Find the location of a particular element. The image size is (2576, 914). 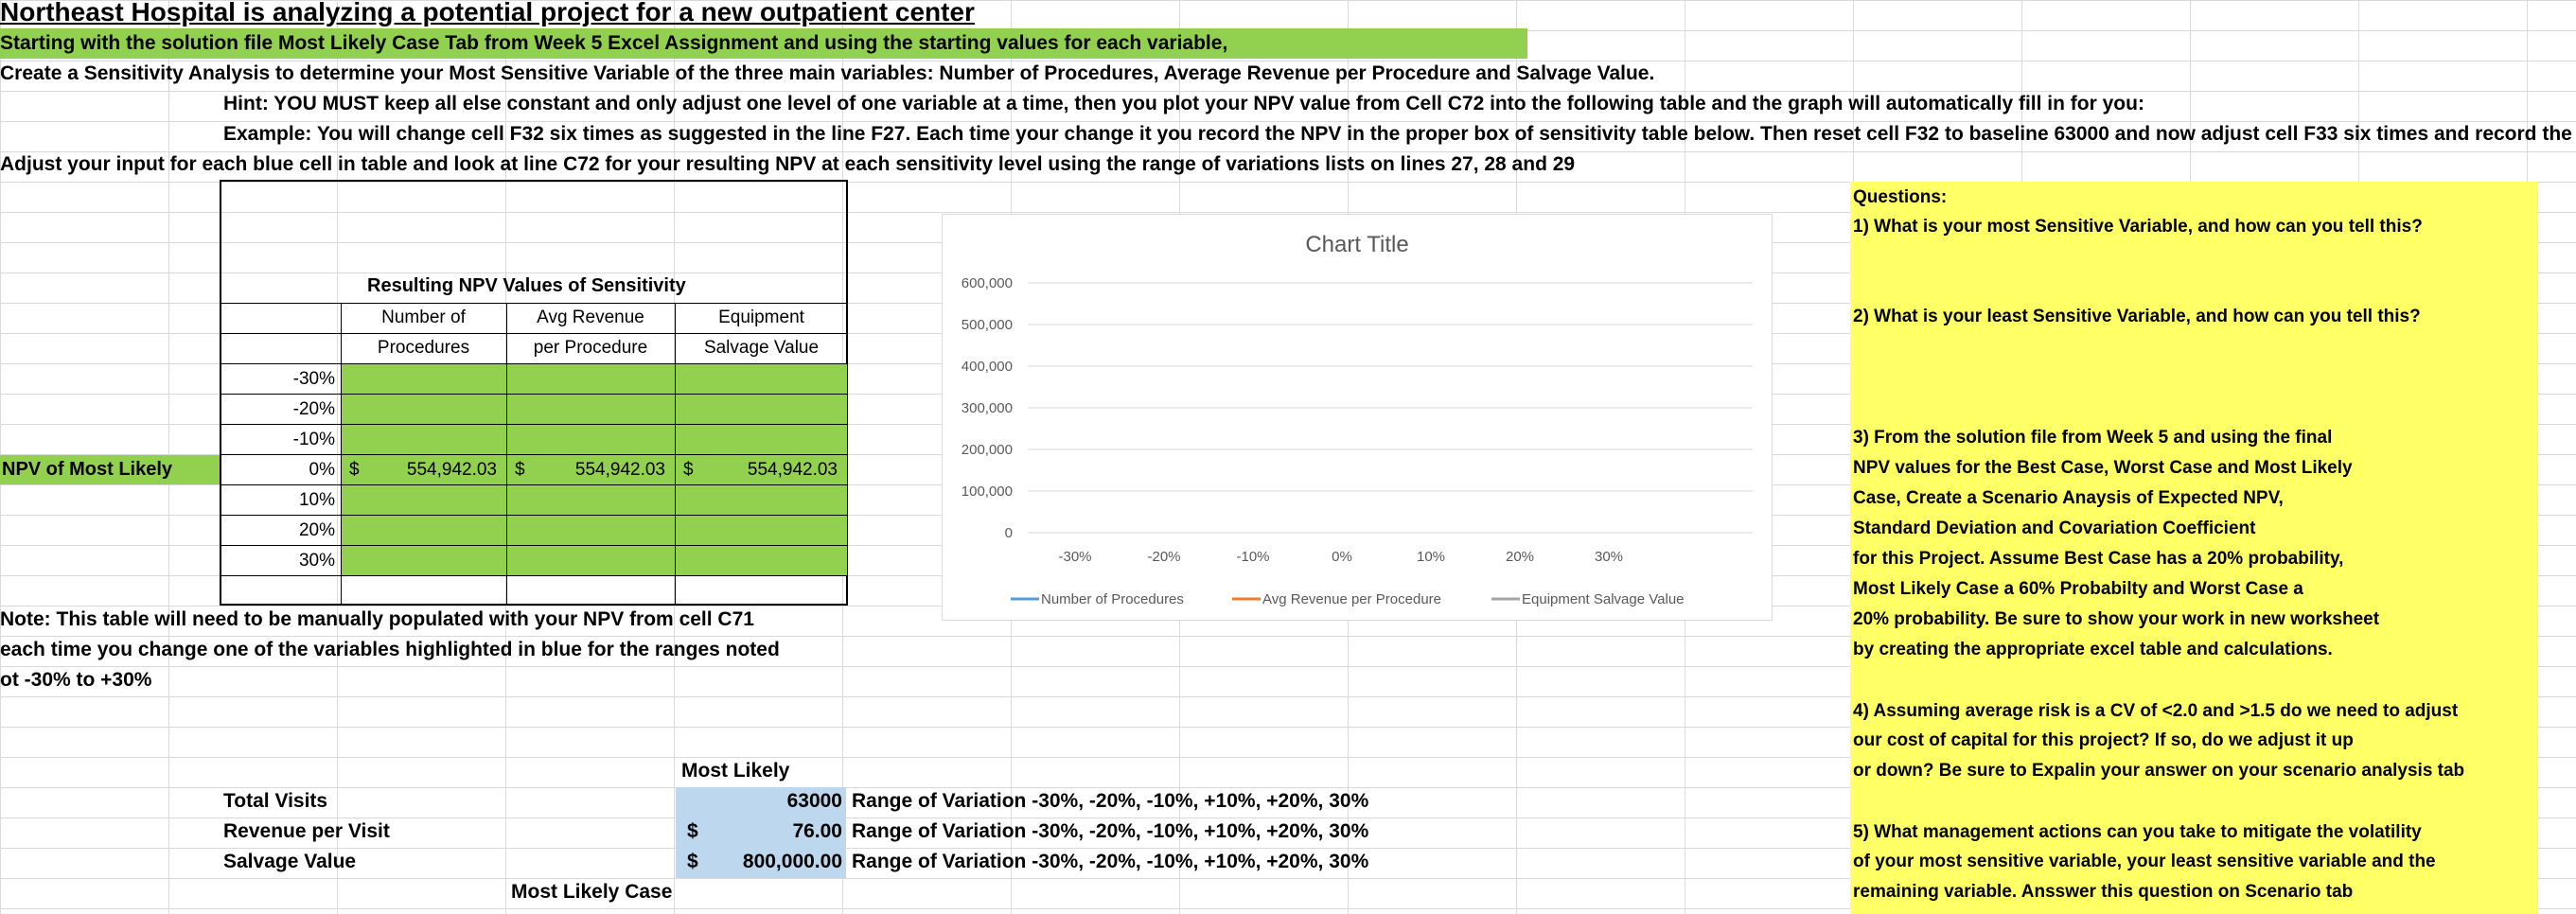

col-header-revenue-2: per Procedure is located at coordinates (590, 348).